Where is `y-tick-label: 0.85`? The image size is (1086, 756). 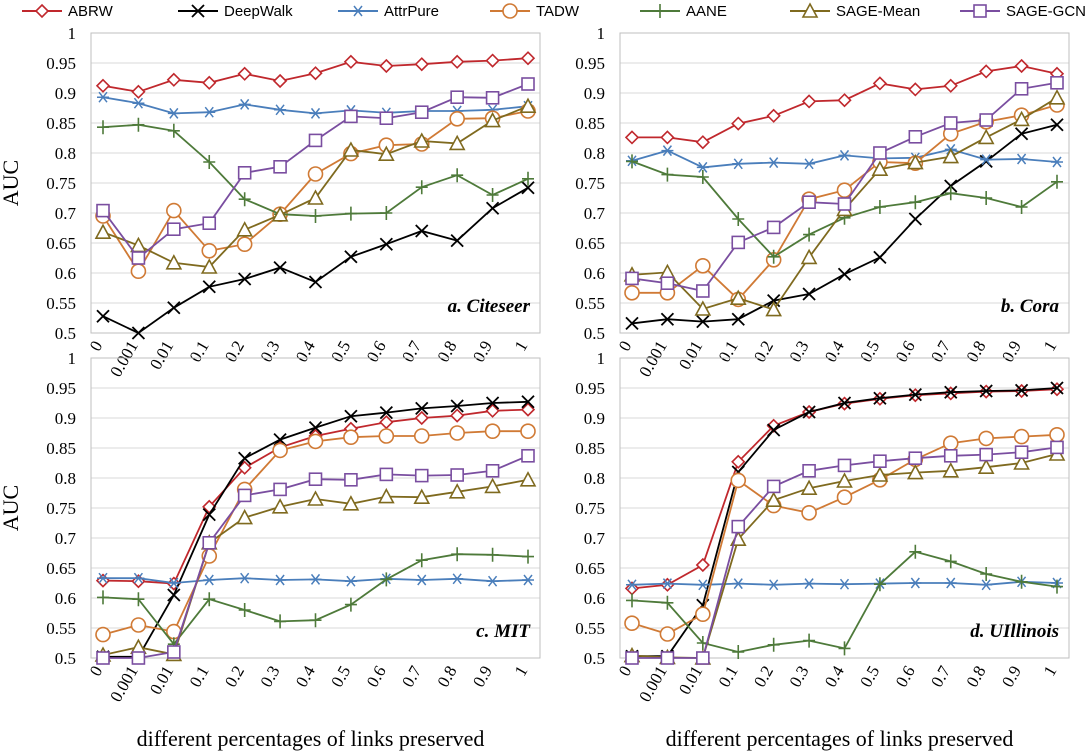 y-tick-label: 0.85 is located at coordinates (590, 448).